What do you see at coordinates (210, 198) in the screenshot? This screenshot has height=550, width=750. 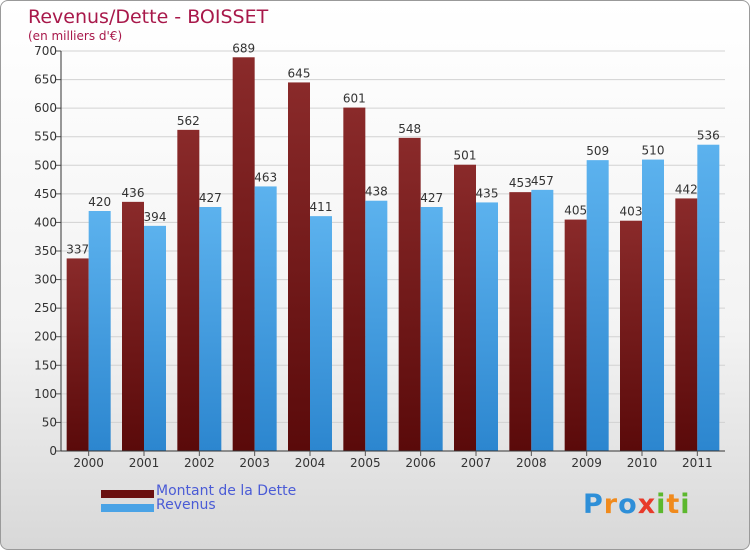 I see `value-label-revenue-2002: 427` at bounding box center [210, 198].